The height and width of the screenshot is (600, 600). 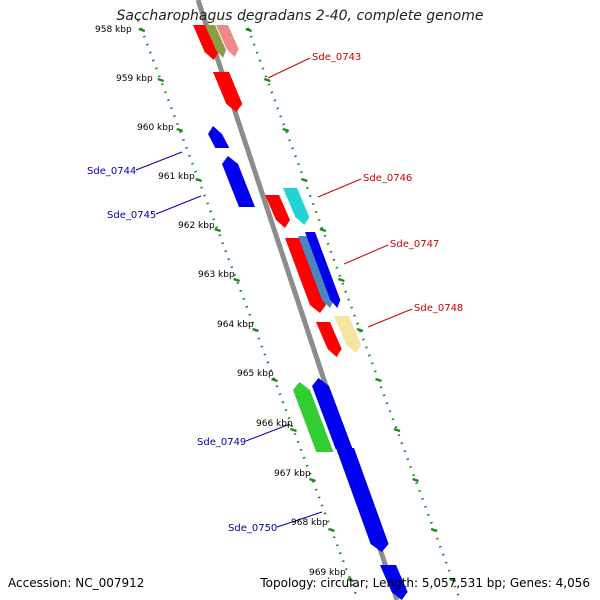 What do you see at coordinates (134, 79) in the screenshot?
I see `kbp-tick-label: 959 kbp` at bounding box center [134, 79].